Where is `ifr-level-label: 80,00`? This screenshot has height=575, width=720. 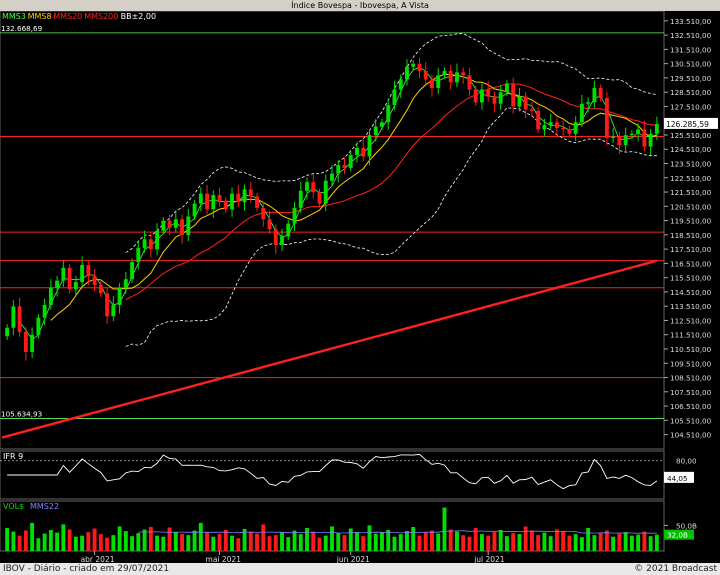
ifr-level-label: 80,00 is located at coordinates (686, 461).